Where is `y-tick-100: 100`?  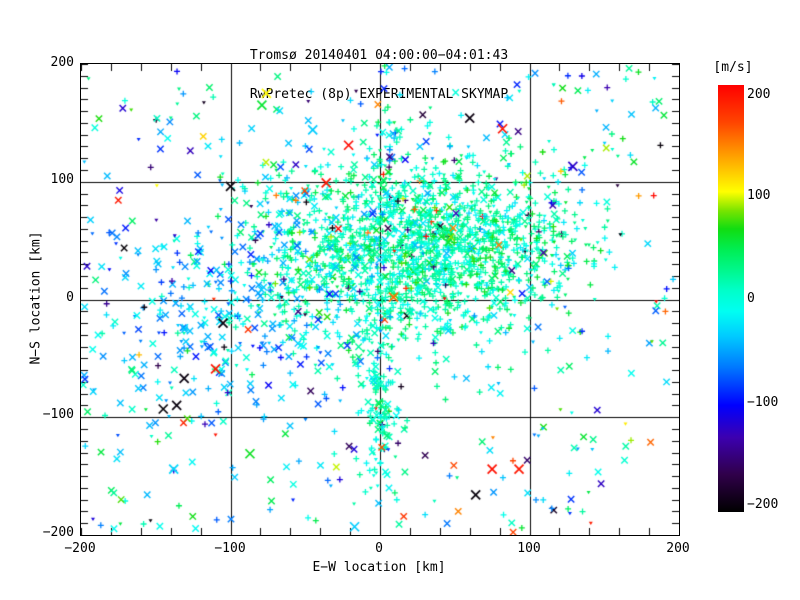
y-tick-100: 100 is located at coordinates (62, 179).